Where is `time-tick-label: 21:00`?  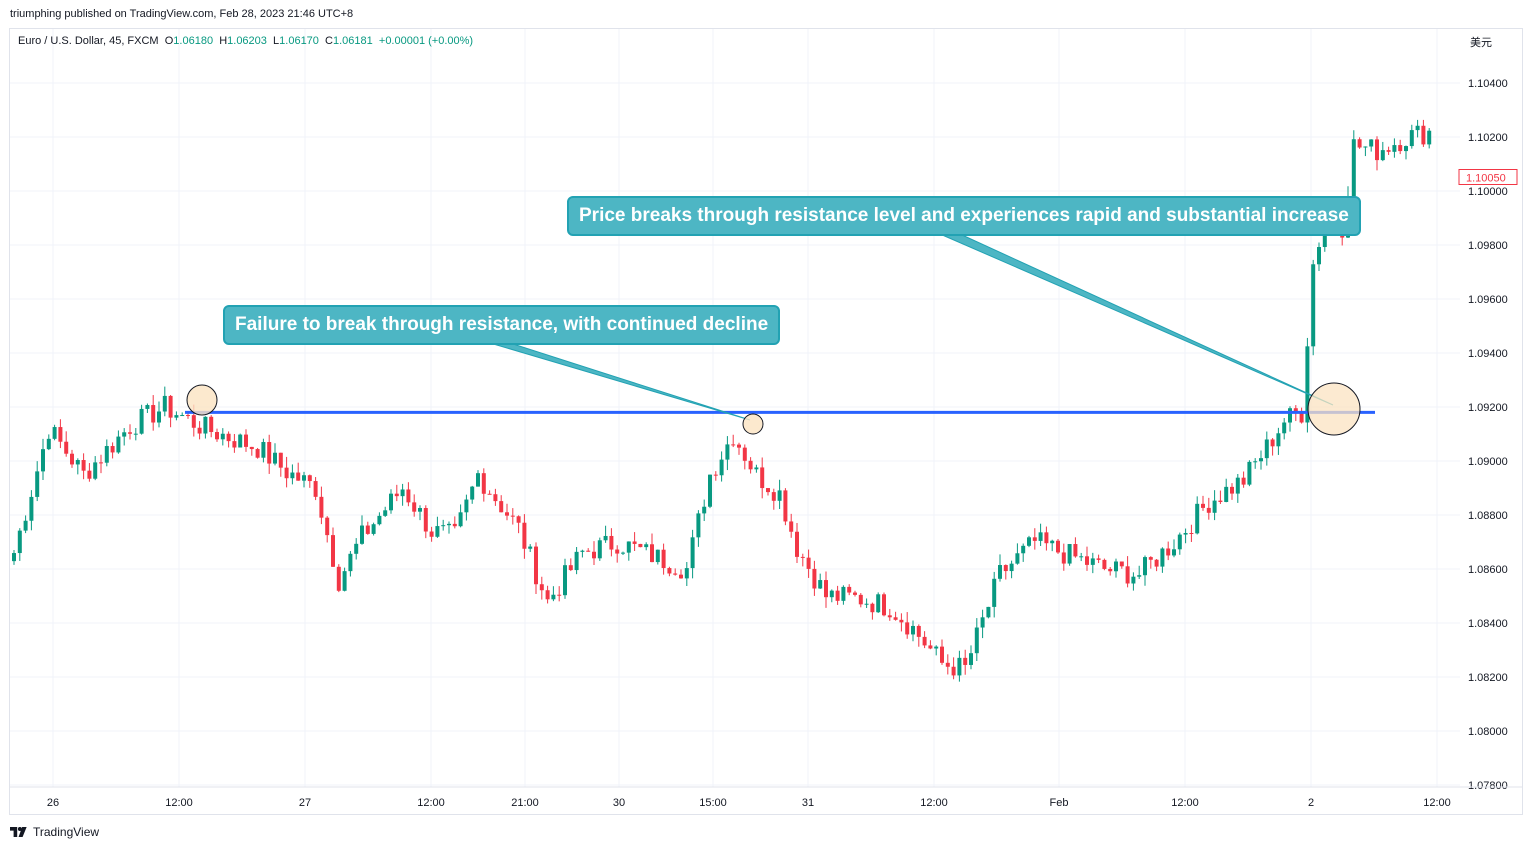
time-tick-label: 21:00 is located at coordinates (525, 803).